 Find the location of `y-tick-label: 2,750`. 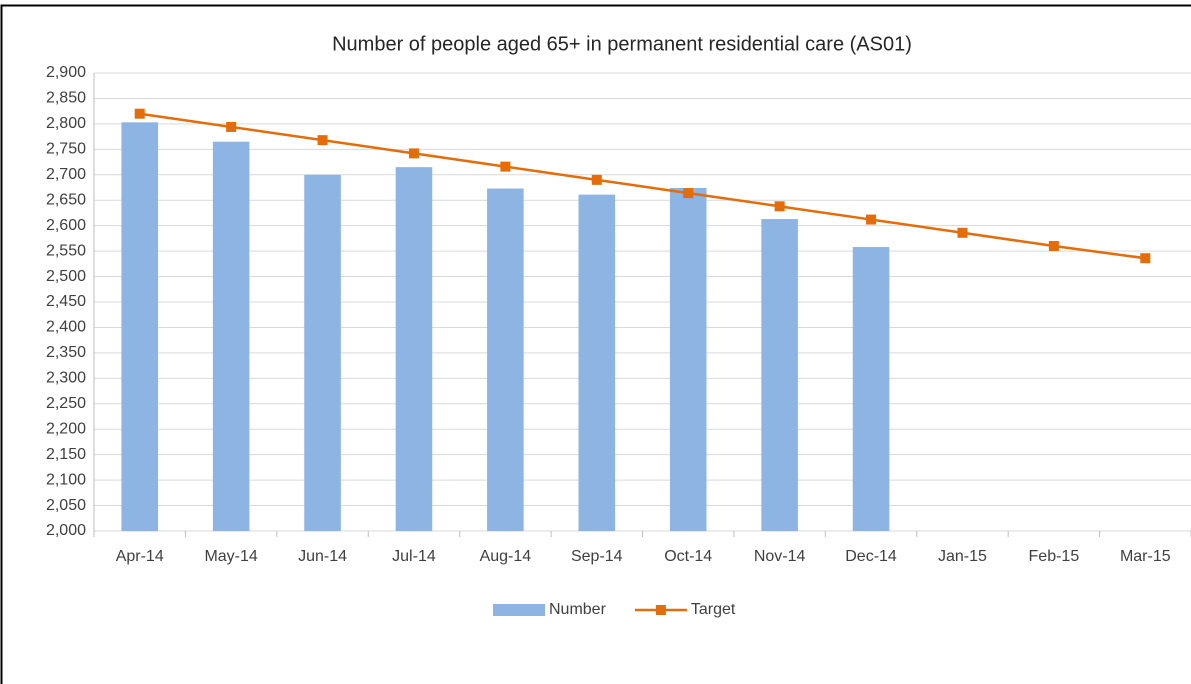

y-tick-label: 2,750 is located at coordinates (66, 149).